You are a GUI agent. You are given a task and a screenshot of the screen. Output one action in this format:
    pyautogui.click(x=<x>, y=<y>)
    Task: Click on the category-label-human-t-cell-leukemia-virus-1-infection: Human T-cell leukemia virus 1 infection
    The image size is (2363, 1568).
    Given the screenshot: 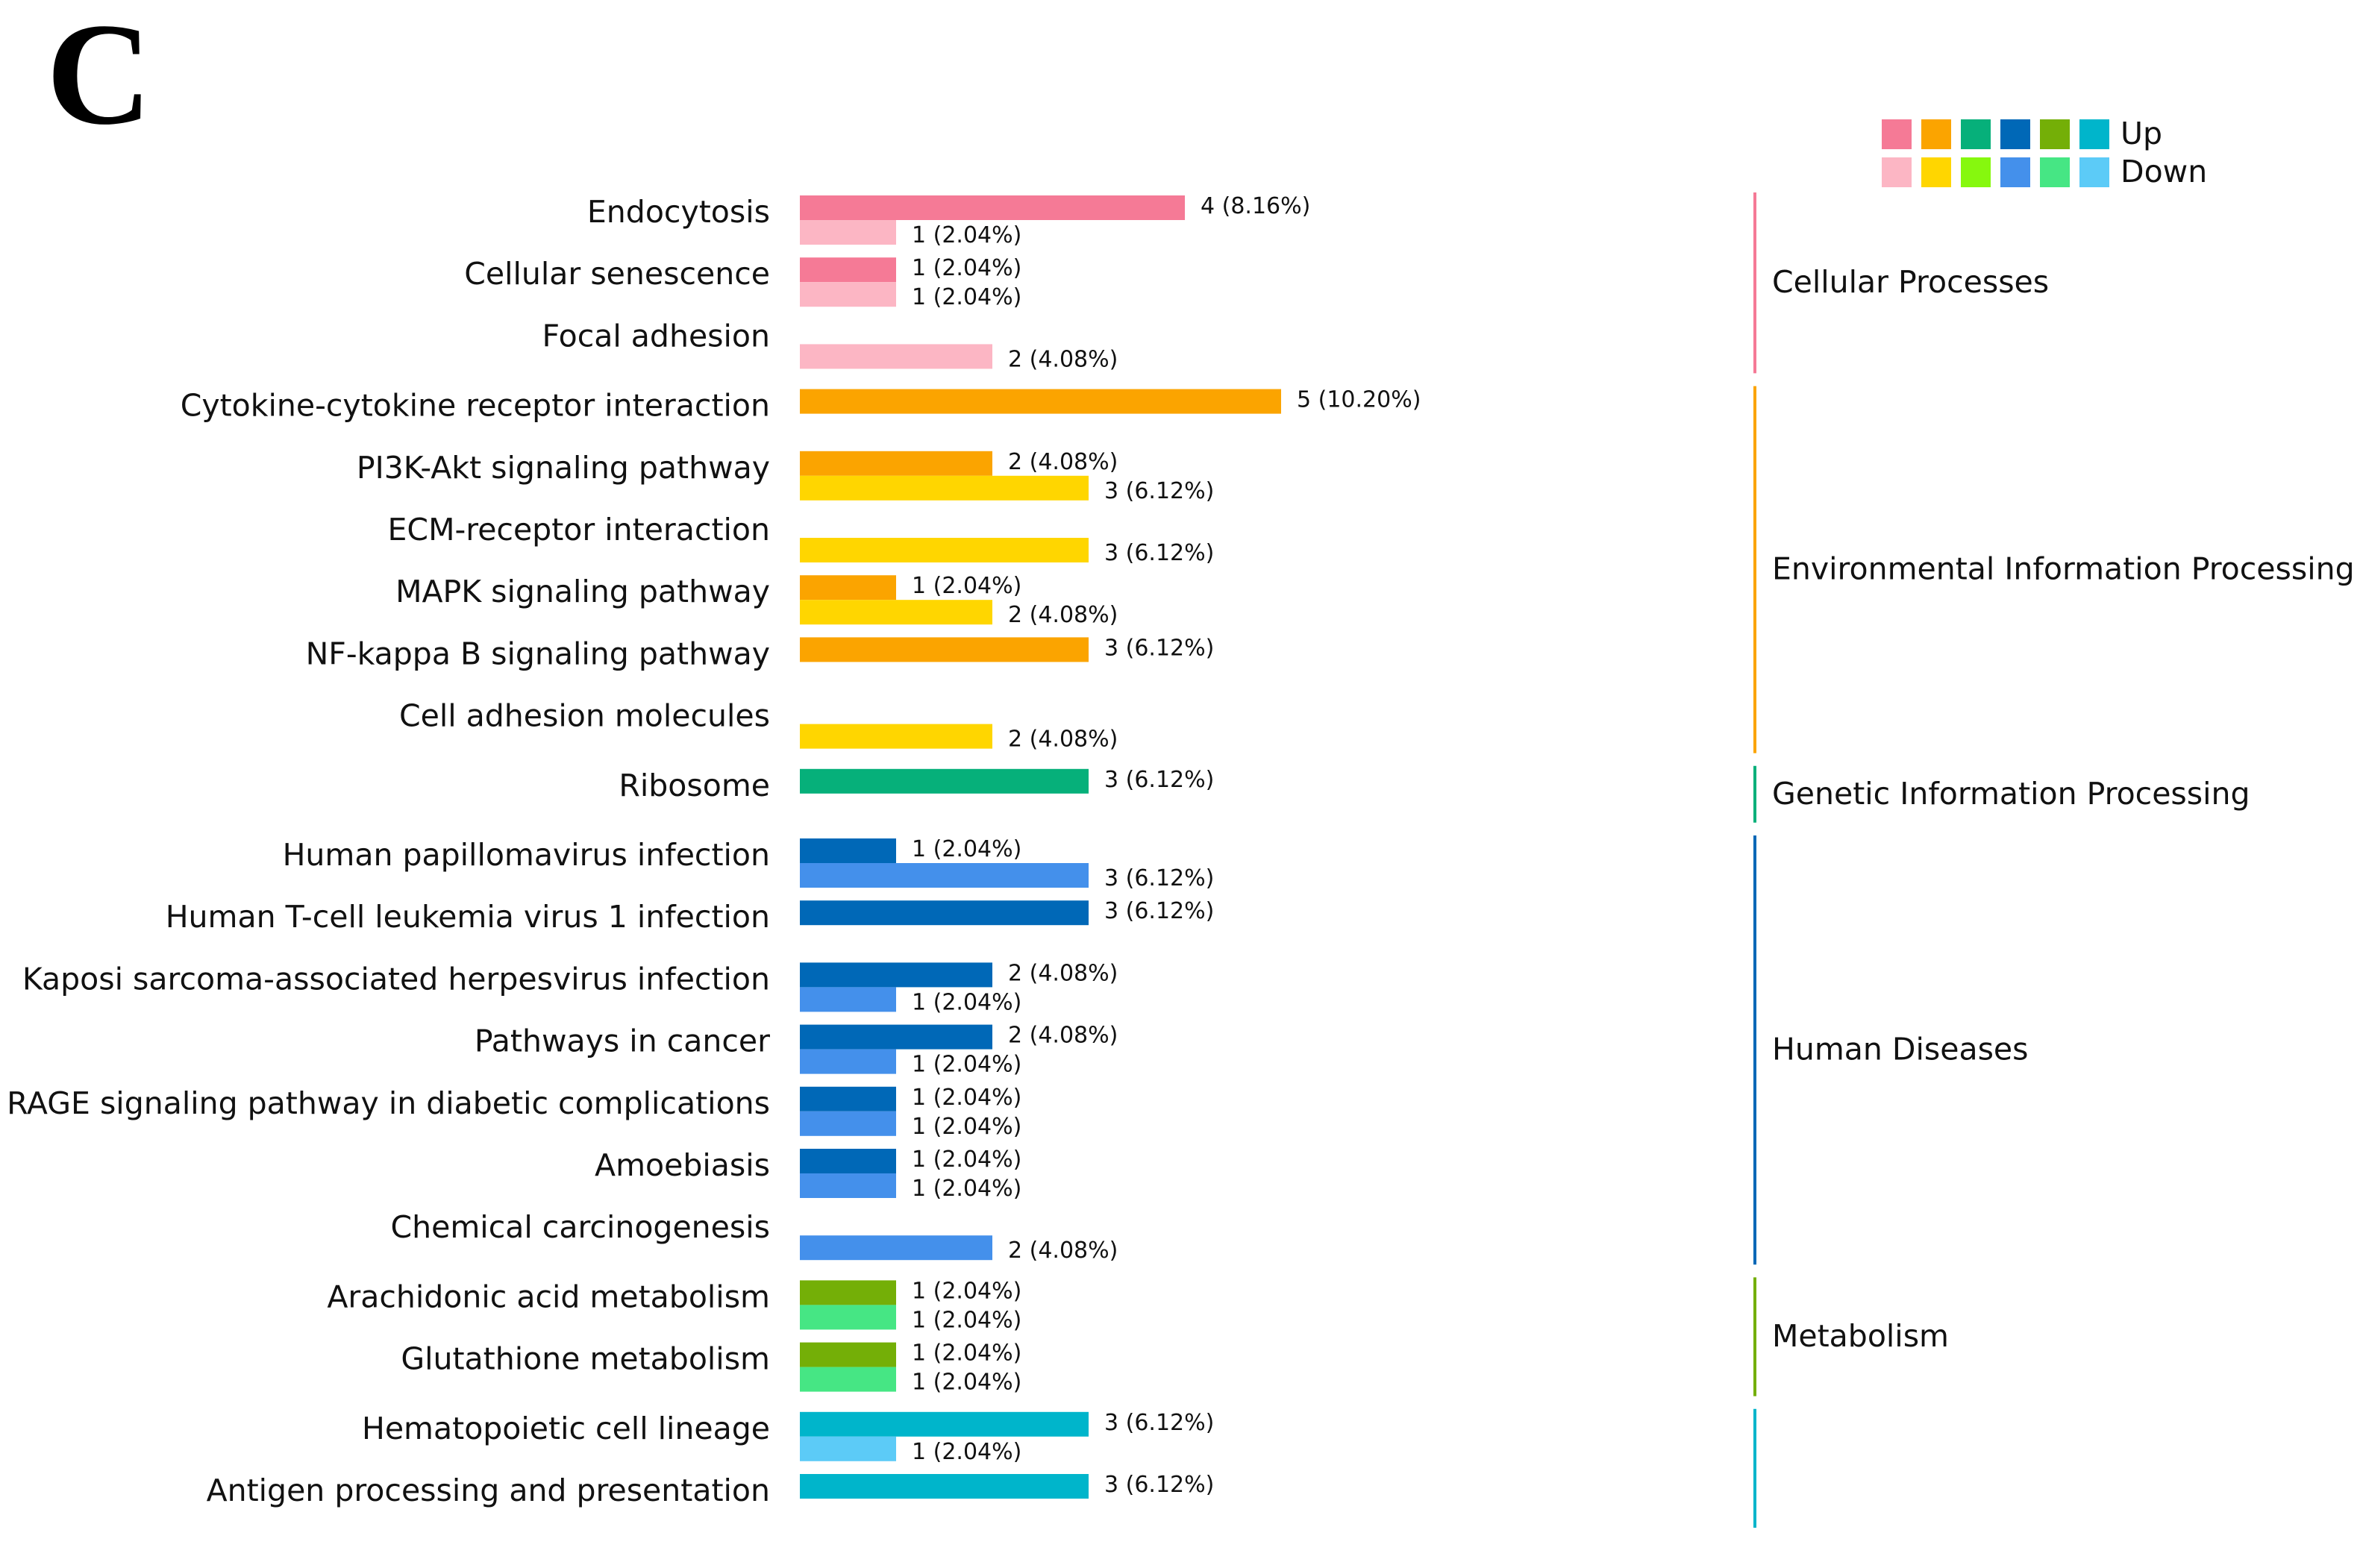 What is the action you would take?
    pyautogui.click(x=468, y=917)
    